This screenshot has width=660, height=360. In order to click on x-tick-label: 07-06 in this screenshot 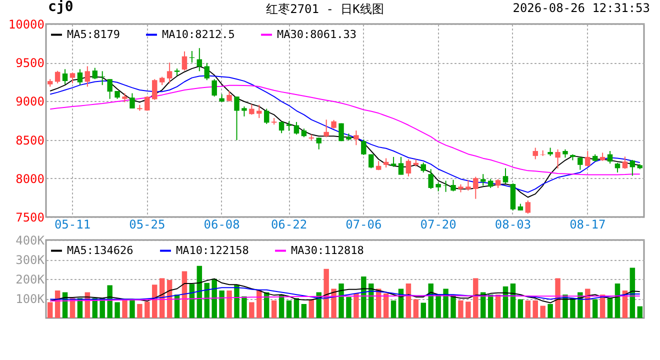, I will do `click(364, 225)`.